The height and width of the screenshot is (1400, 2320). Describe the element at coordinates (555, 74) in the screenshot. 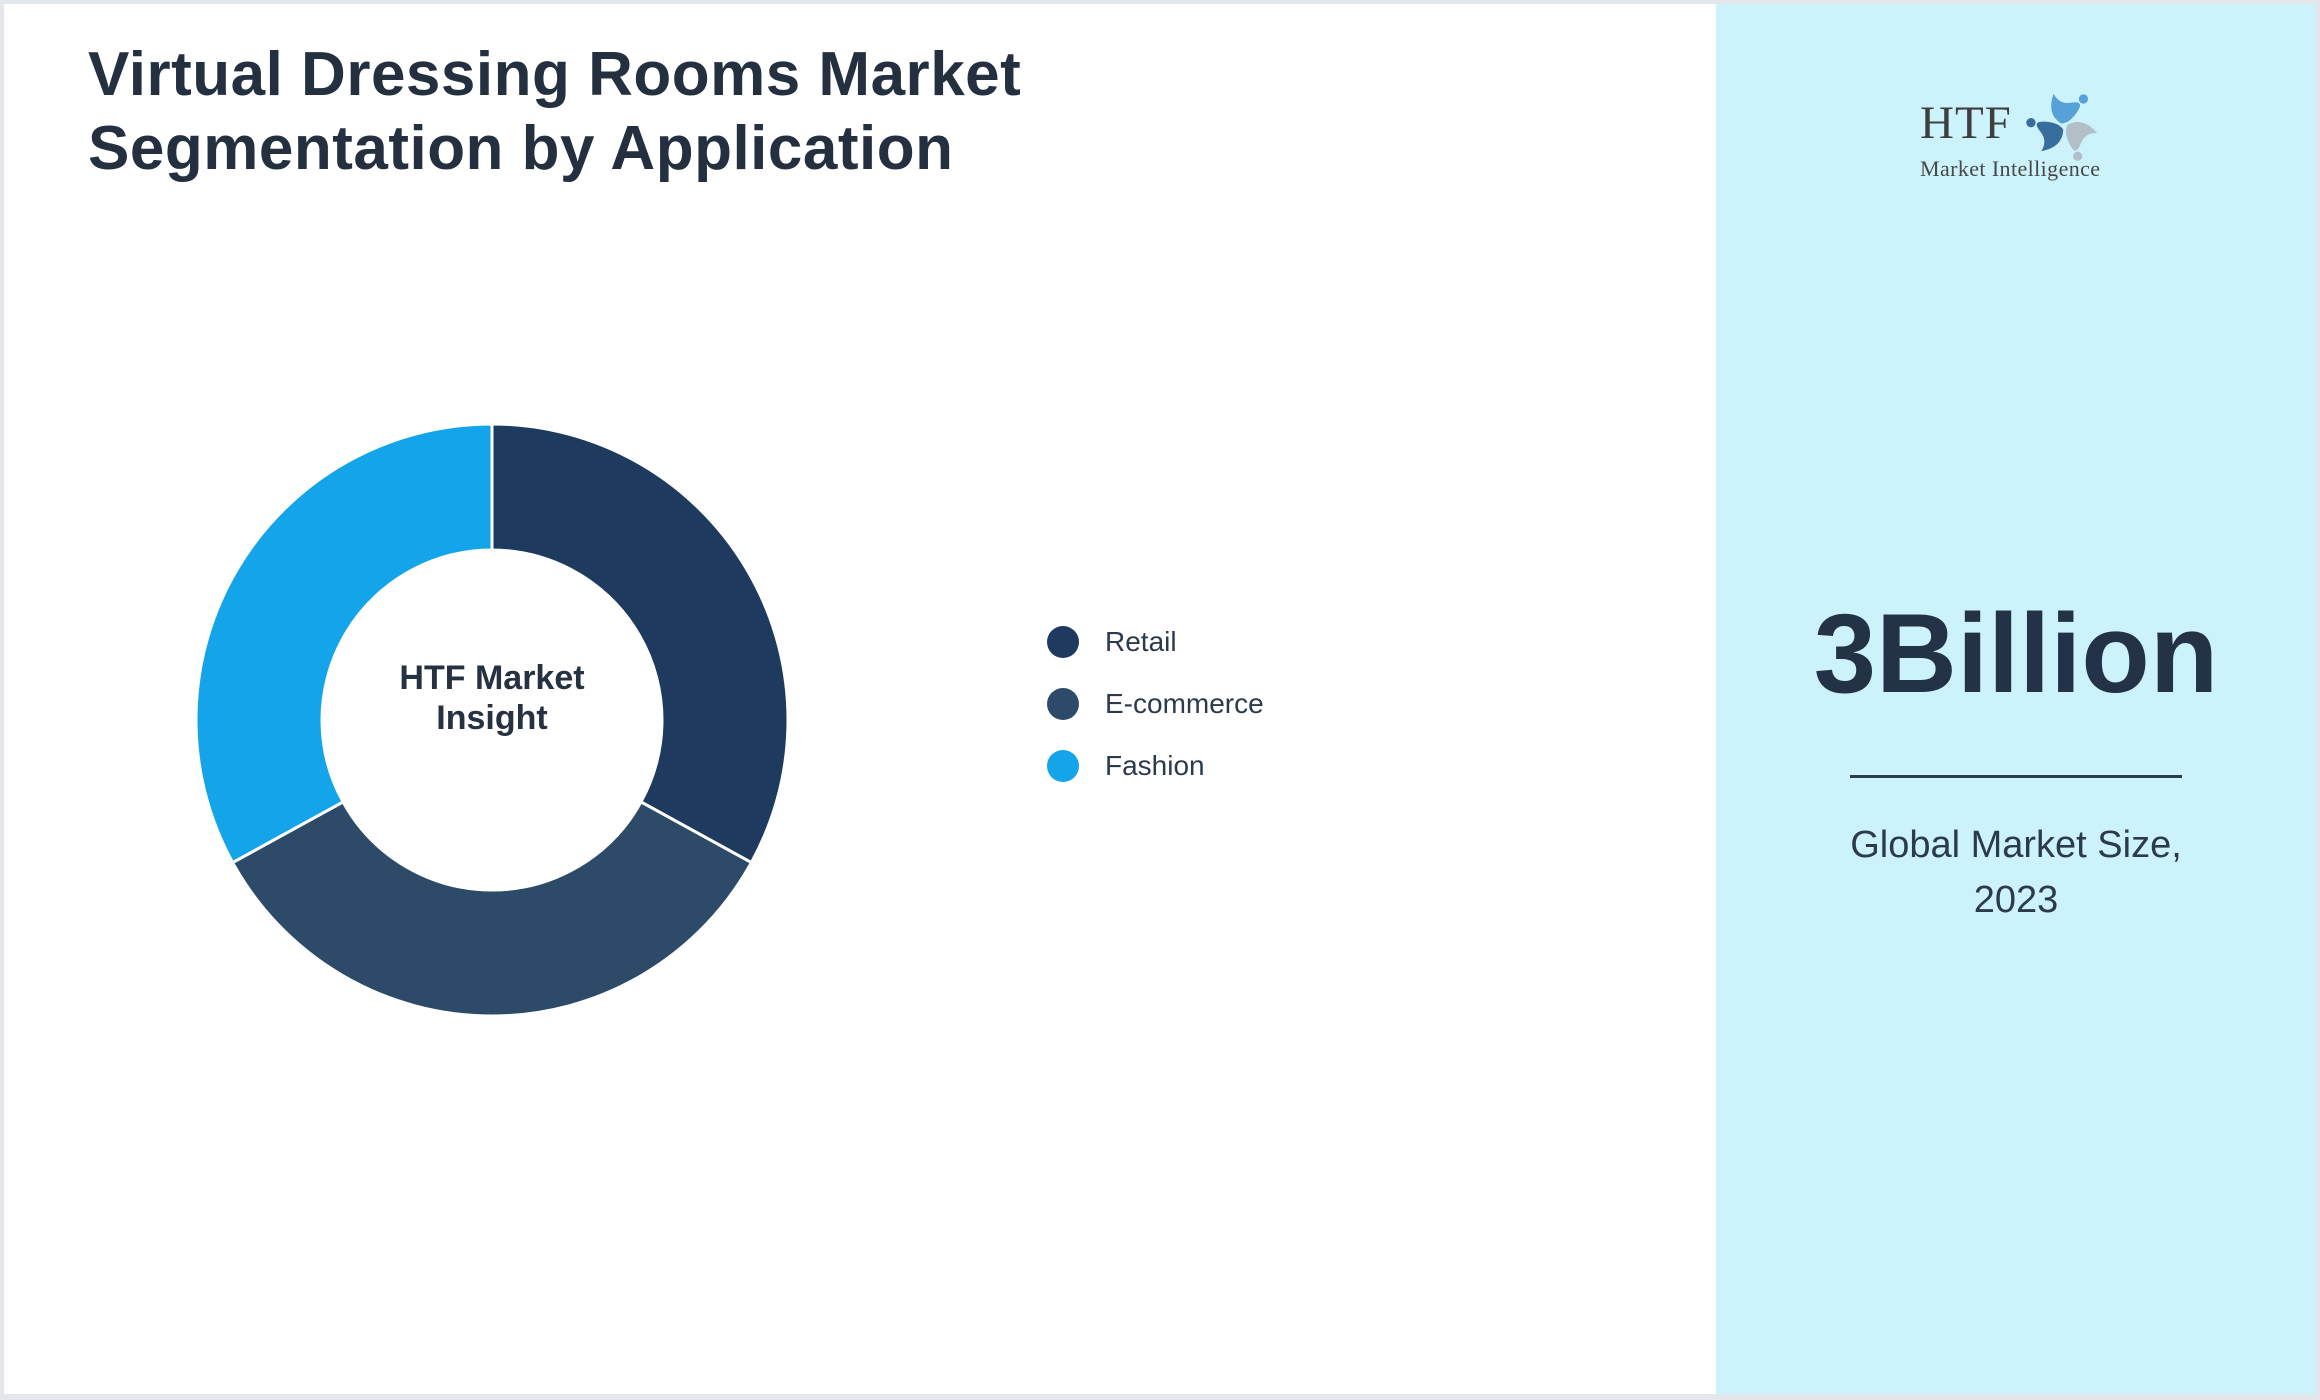

I see `page-title-line1: Virtual Dressing Rooms Market` at that location.